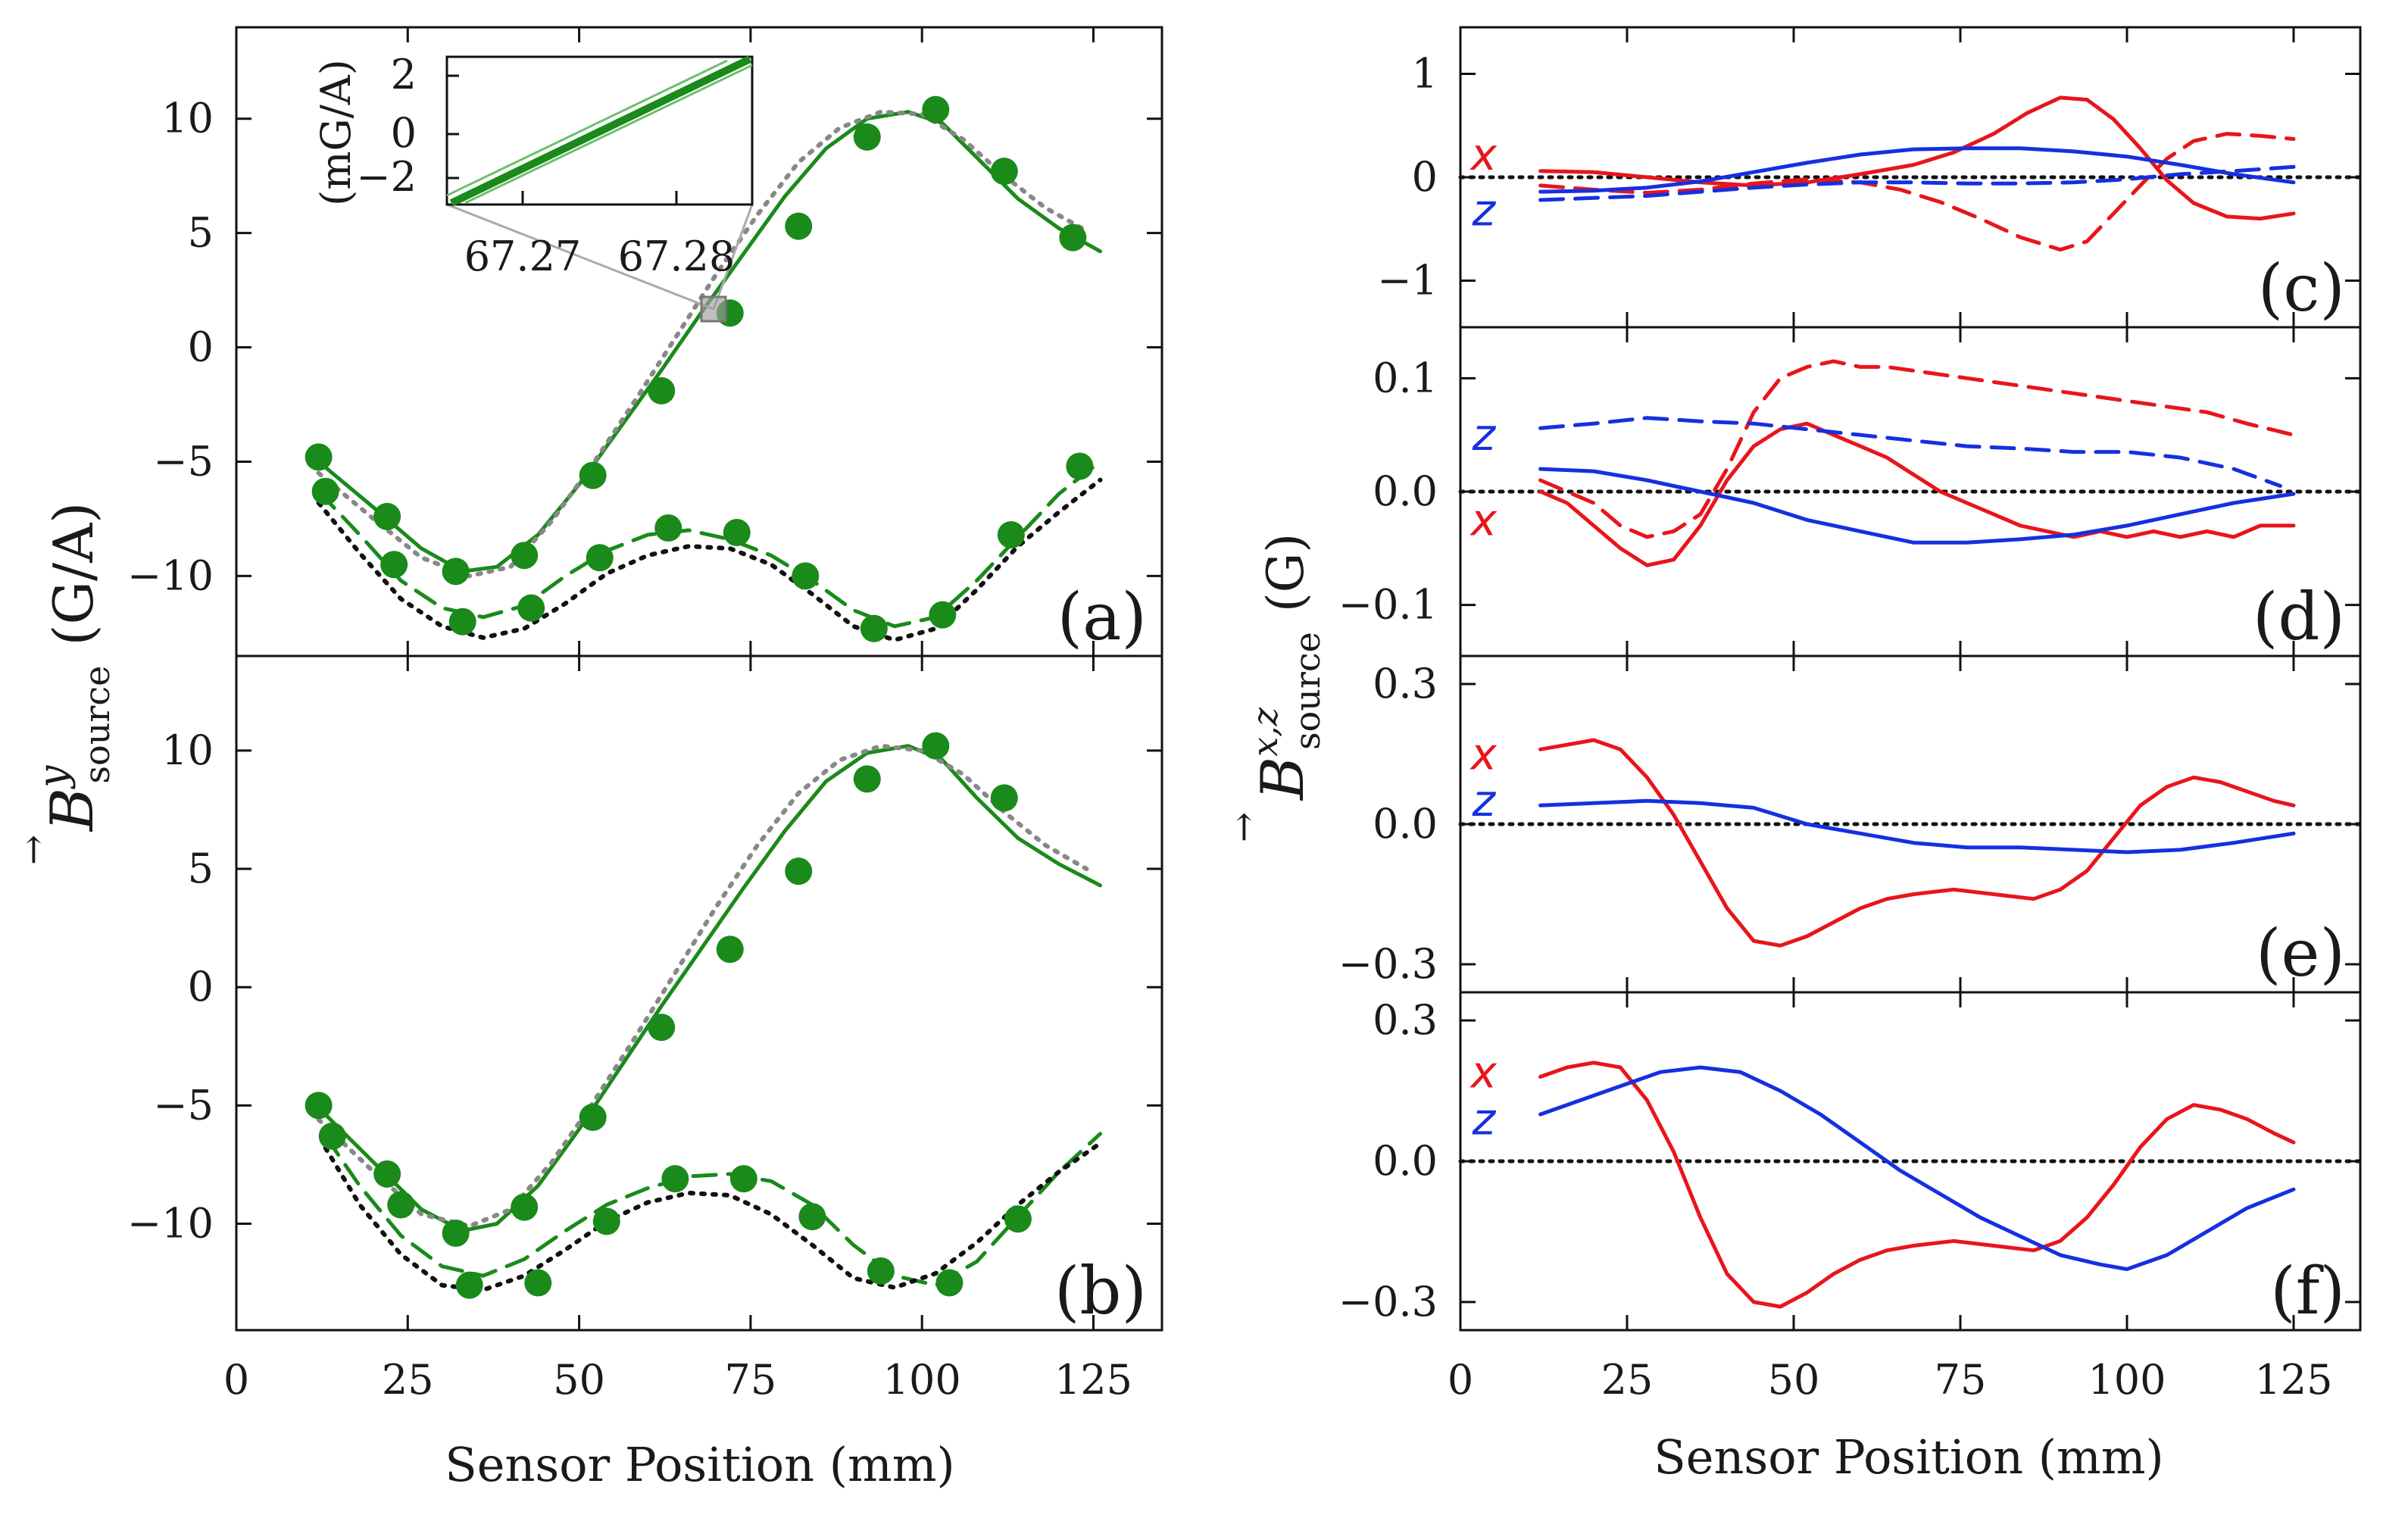 This screenshot has height=1518, width=2408. Describe the element at coordinates (73, 810) in the screenshot. I see `left-ylabel-main: B` at that location.